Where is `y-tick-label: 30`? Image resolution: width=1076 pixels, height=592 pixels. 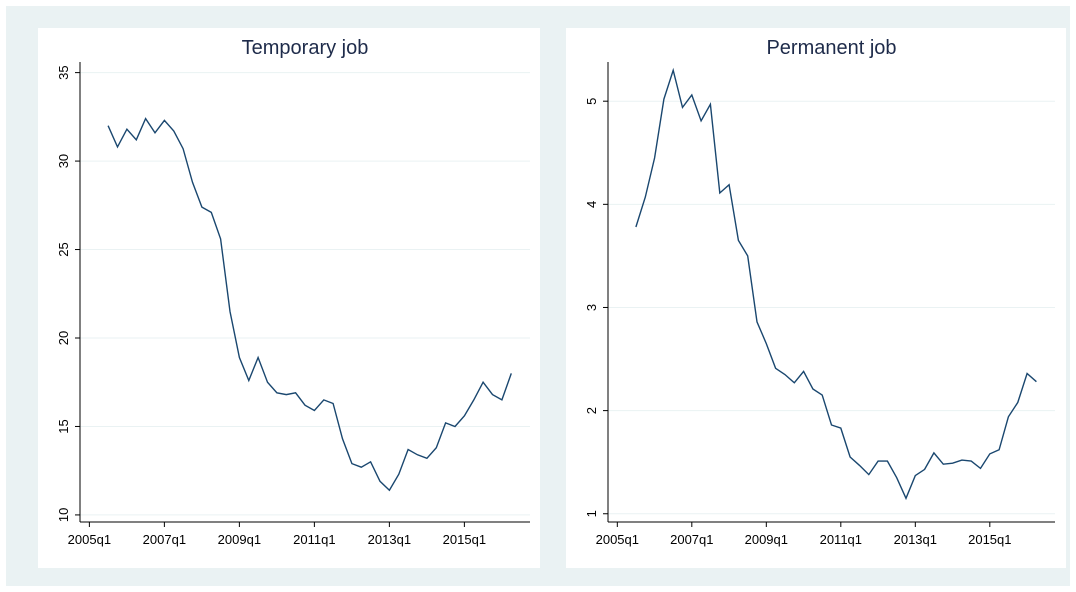 y-tick-label: 30 is located at coordinates (63, 161).